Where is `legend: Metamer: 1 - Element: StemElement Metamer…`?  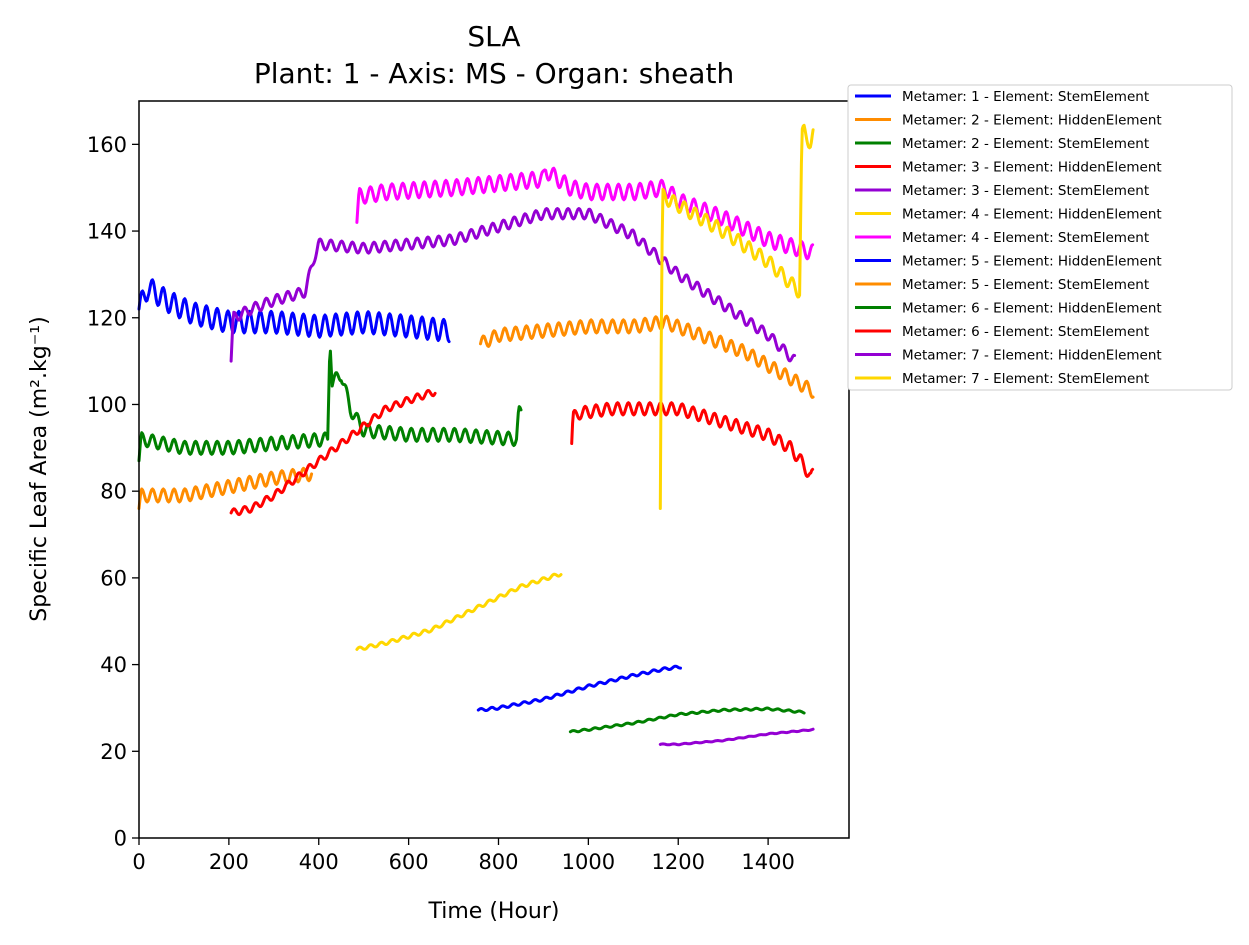
legend: Metamer: 1 - Element: StemElement Metamer… is located at coordinates (1040, 237).